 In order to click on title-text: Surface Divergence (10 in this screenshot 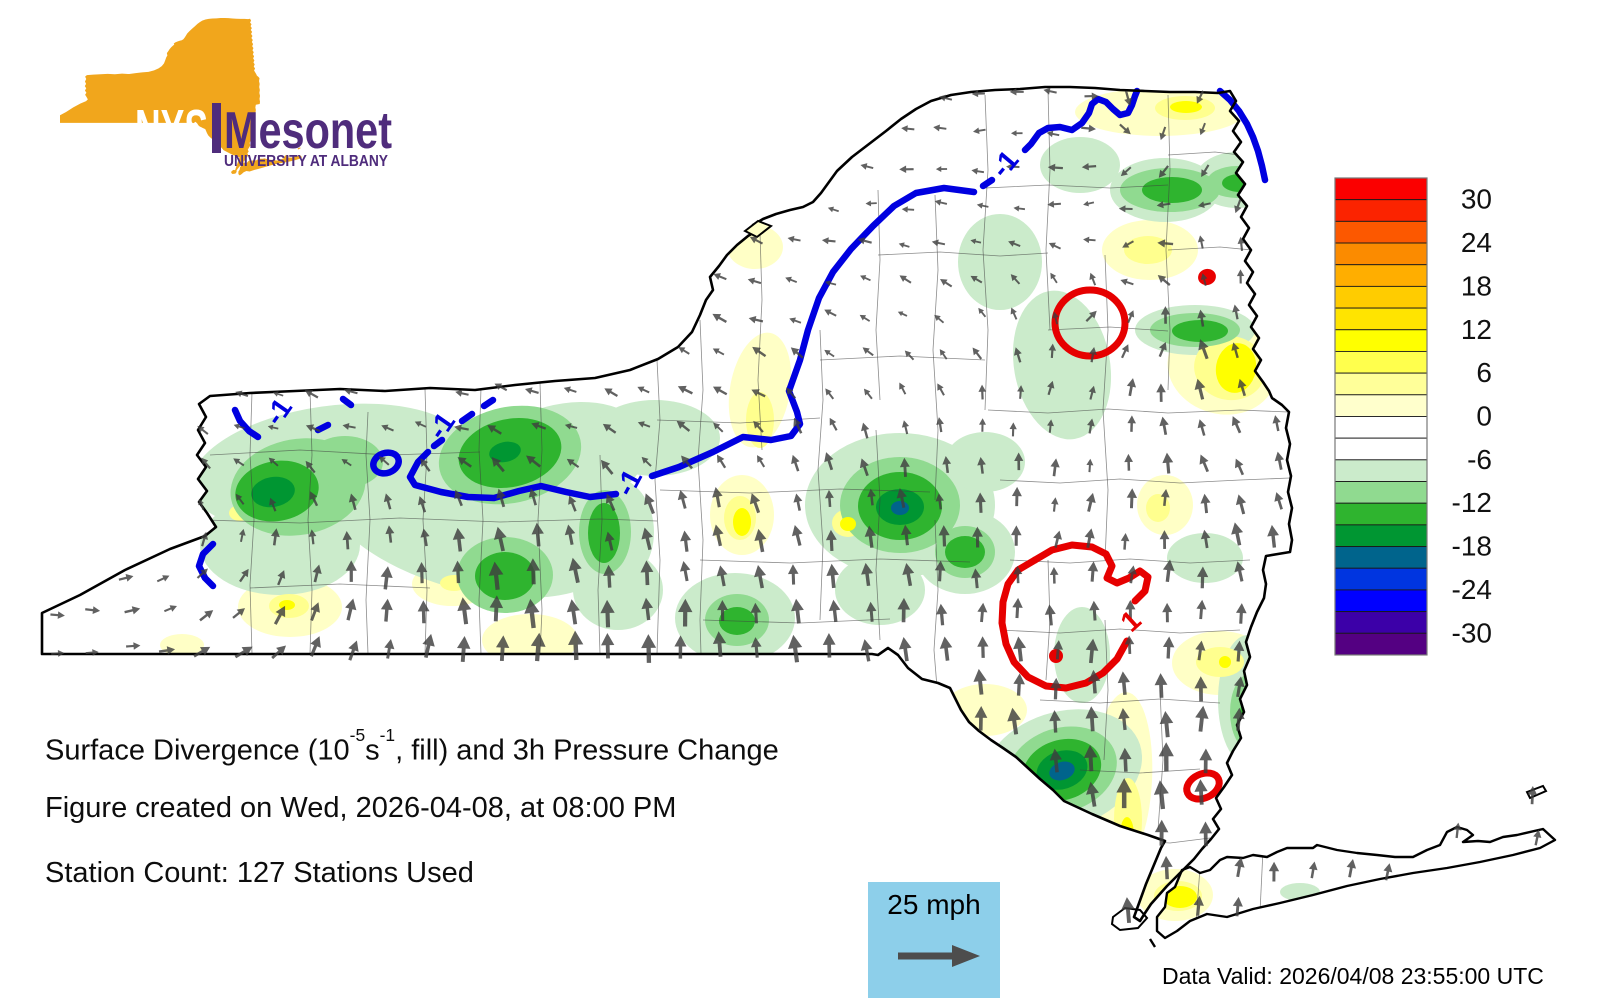, I will do `click(197, 750)`.